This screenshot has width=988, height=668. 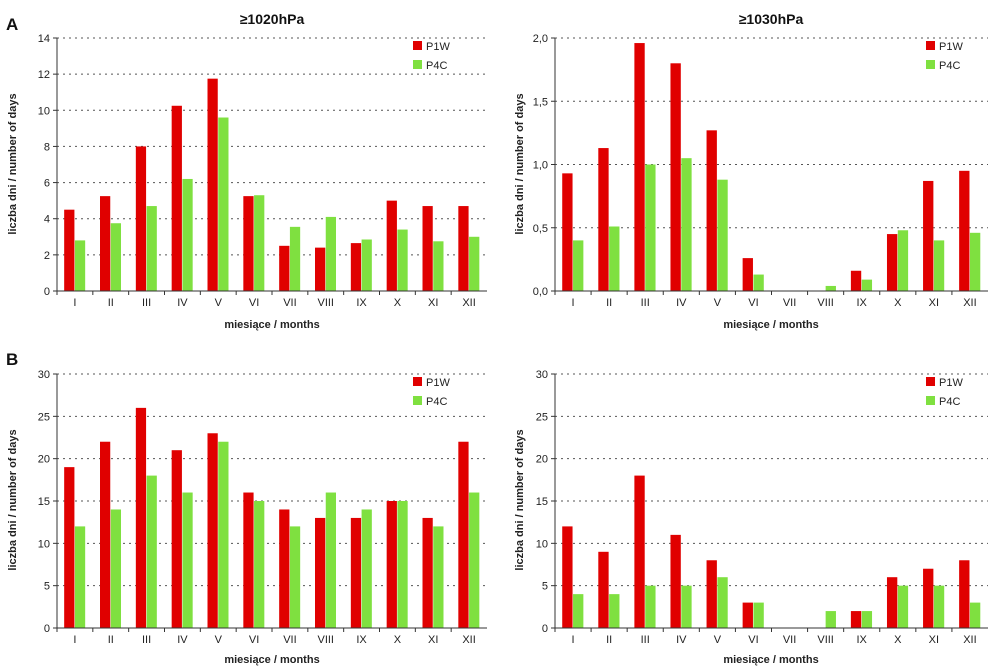 I want to click on y-tick-label: 8, so click(x=47, y=147).